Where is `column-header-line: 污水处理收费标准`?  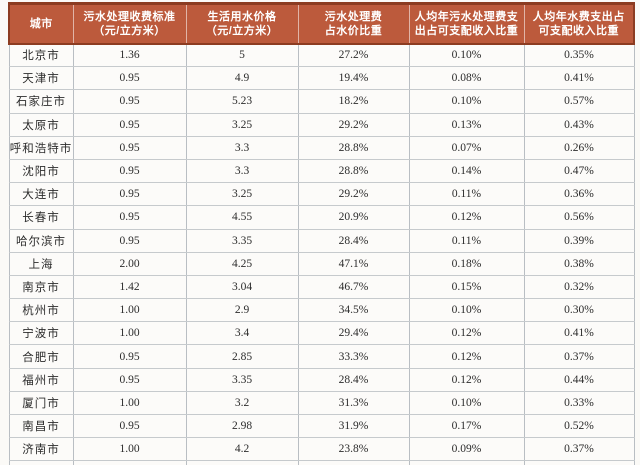
column-header-line: 污水处理收费标准 is located at coordinates (129, 17).